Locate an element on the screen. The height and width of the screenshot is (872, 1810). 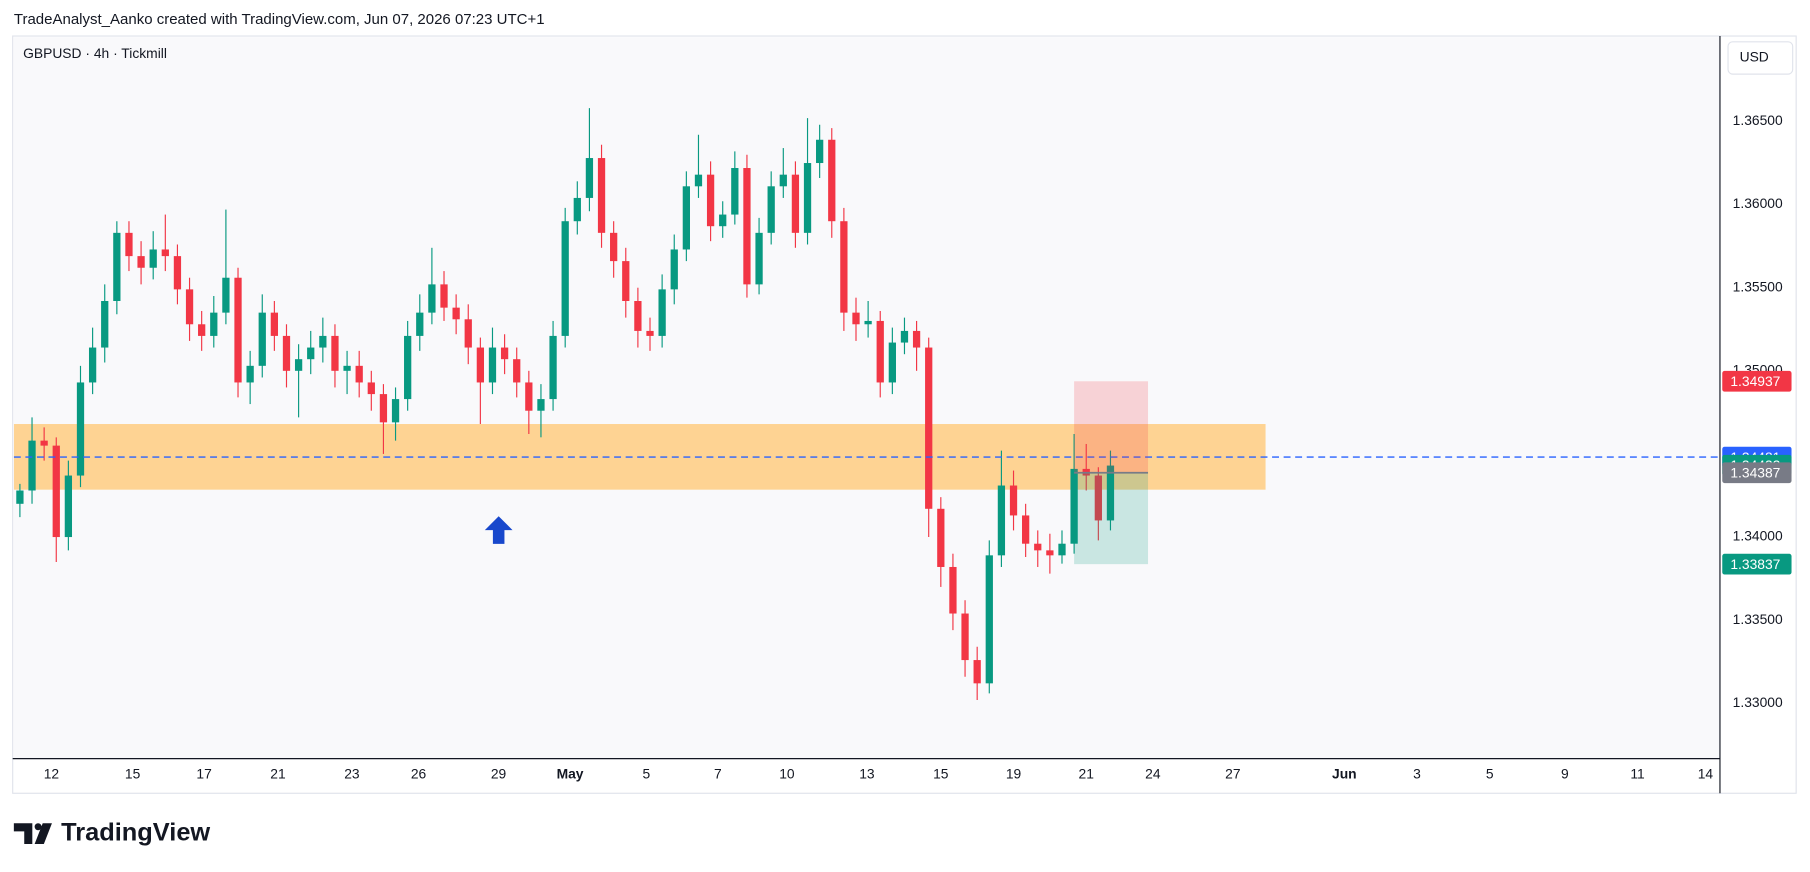
logo-mark is located at coordinates (38, 827).